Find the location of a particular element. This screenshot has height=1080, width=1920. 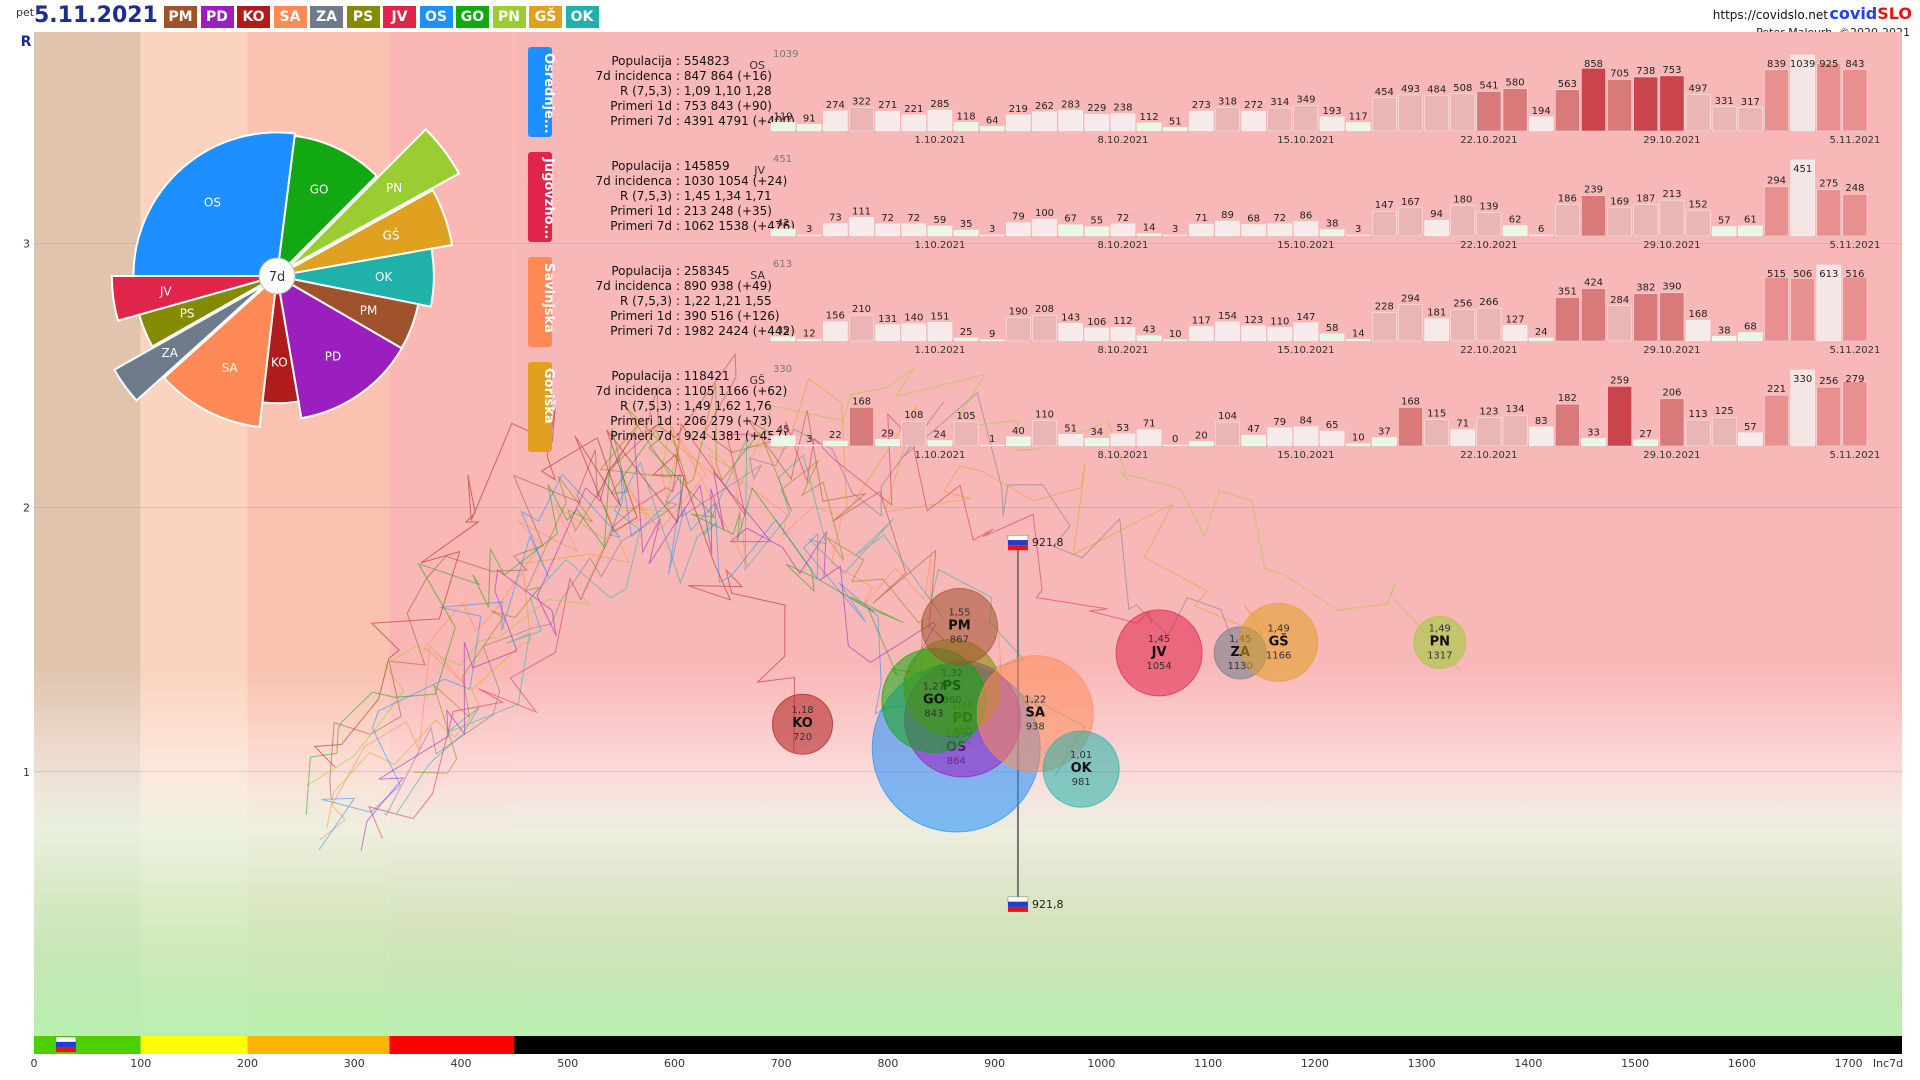

stat-value: : 890 938 (+49) is located at coordinates (724, 286).